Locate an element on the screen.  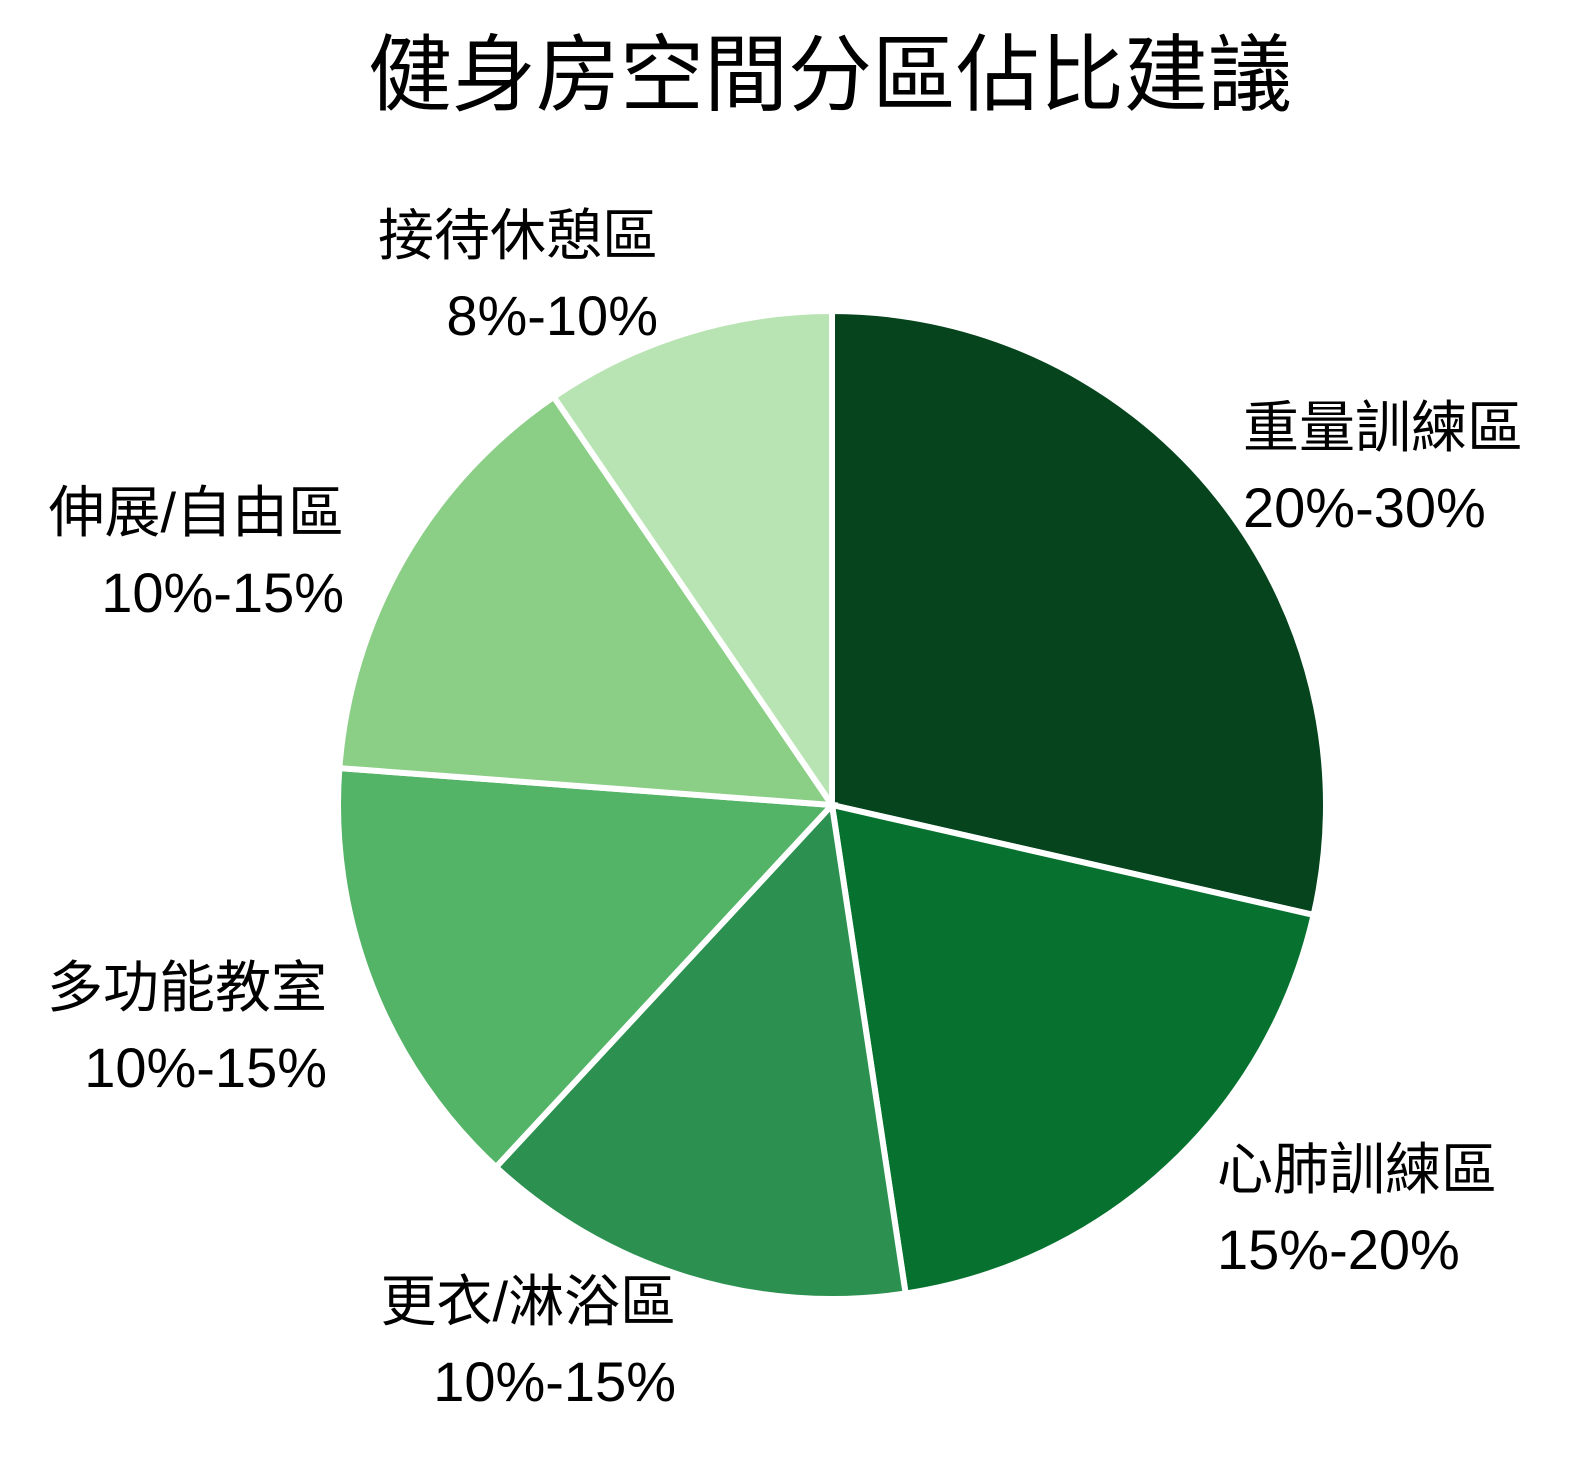
slice-label-0: 重量訓練區 20%-30% is located at coordinates (1383, 468).